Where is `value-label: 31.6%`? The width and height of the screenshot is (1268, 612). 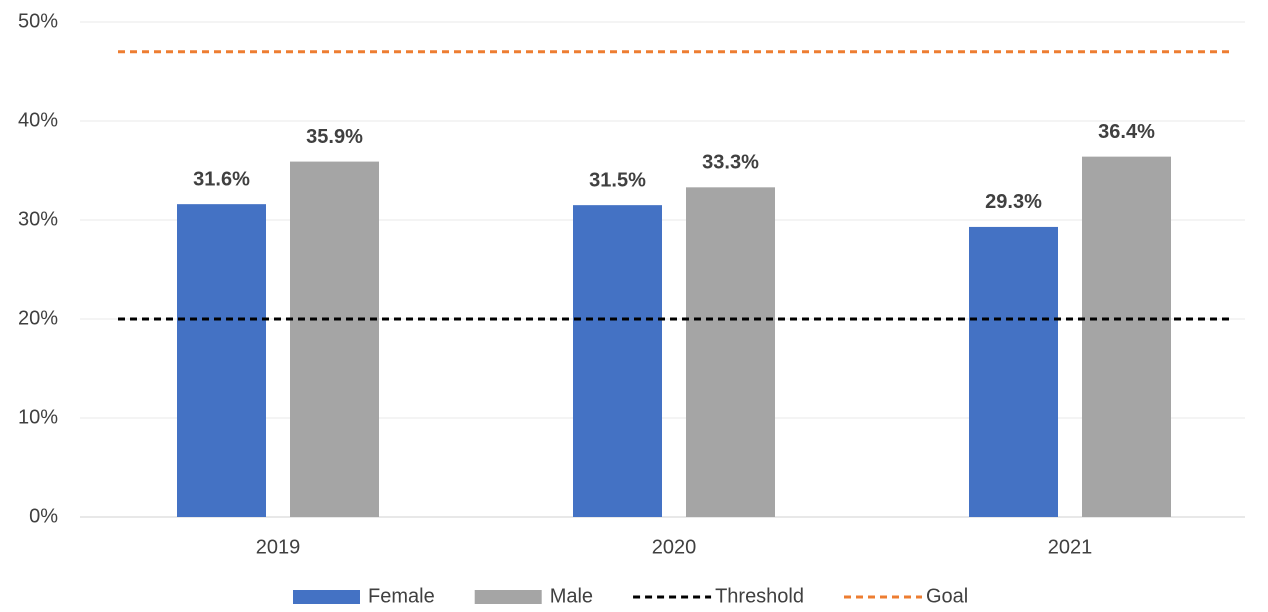
value-label: 31.6% is located at coordinates (221, 179).